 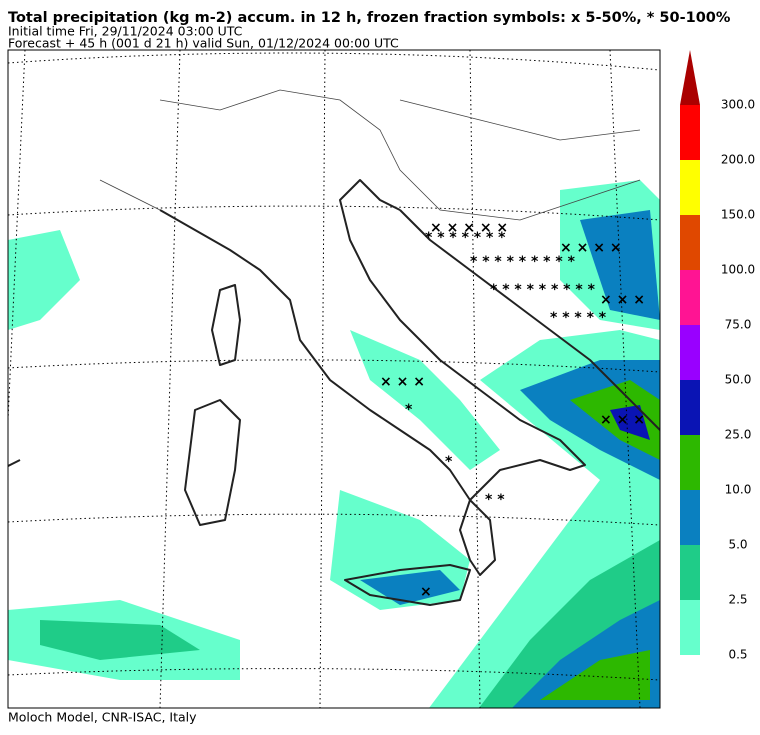 I want to click on colorbar-label: 2.5, so click(x=737, y=600).